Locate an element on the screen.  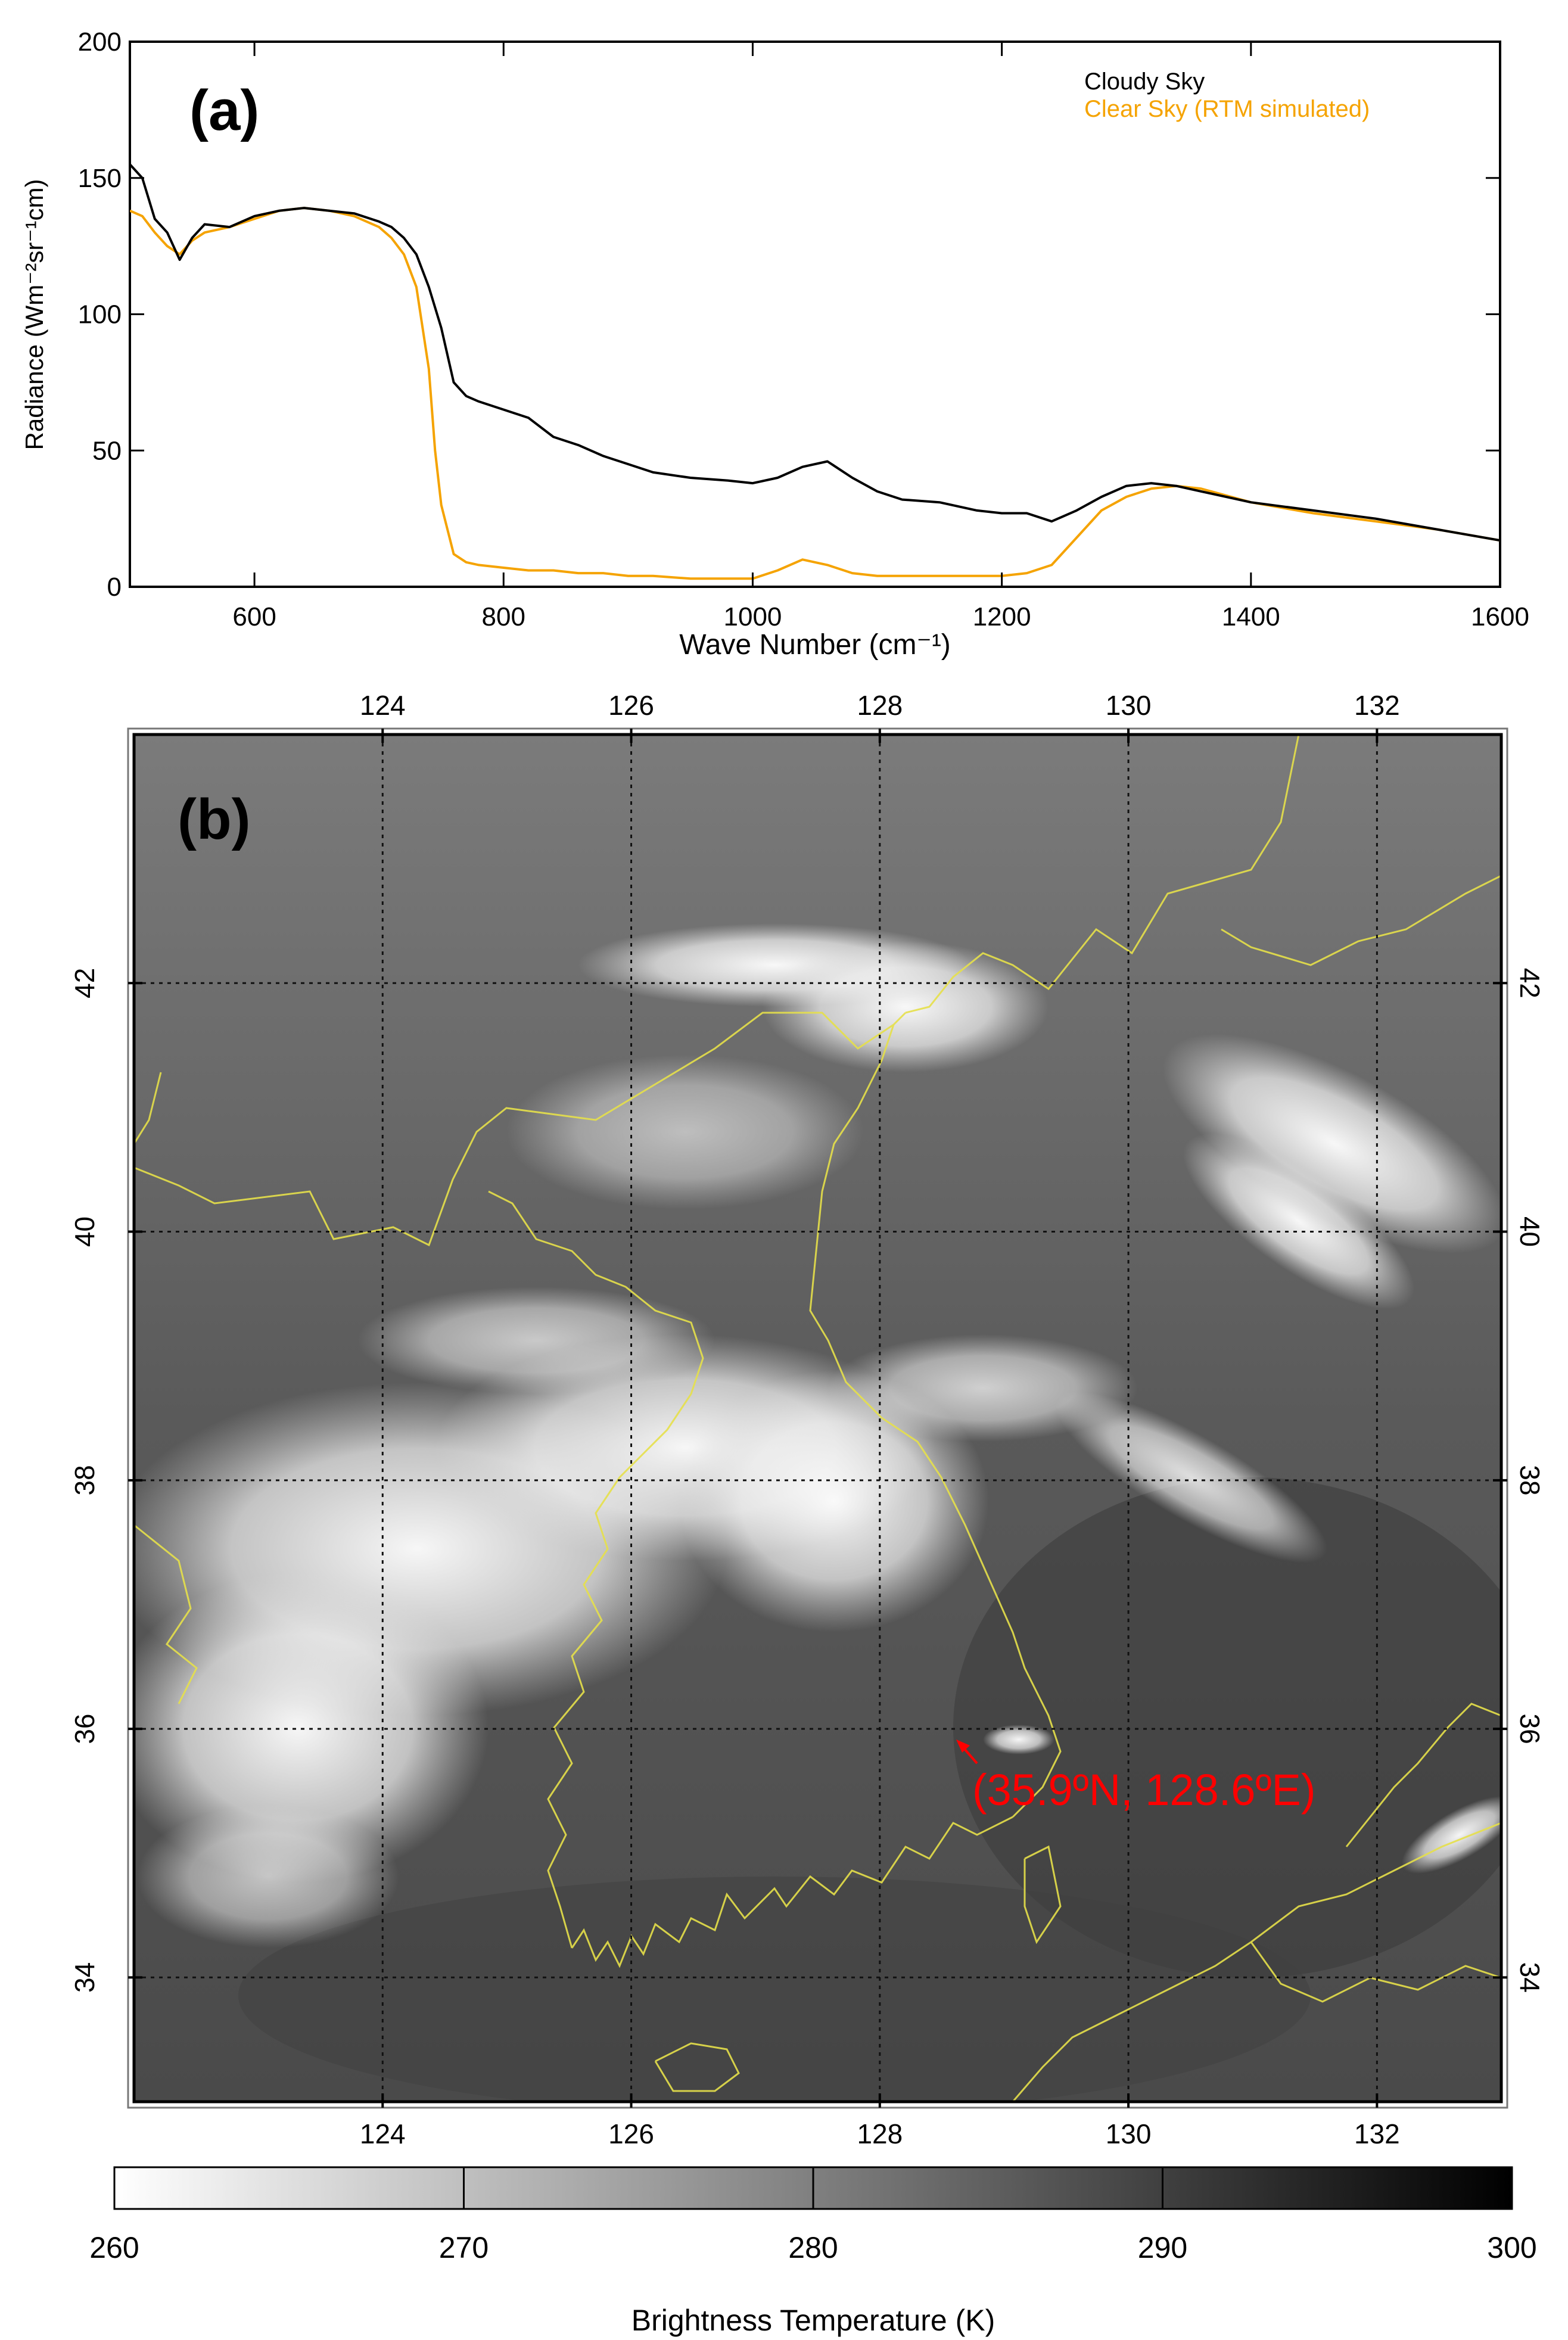
dark-region-east-sea is located at coordinates (1227, 1727).